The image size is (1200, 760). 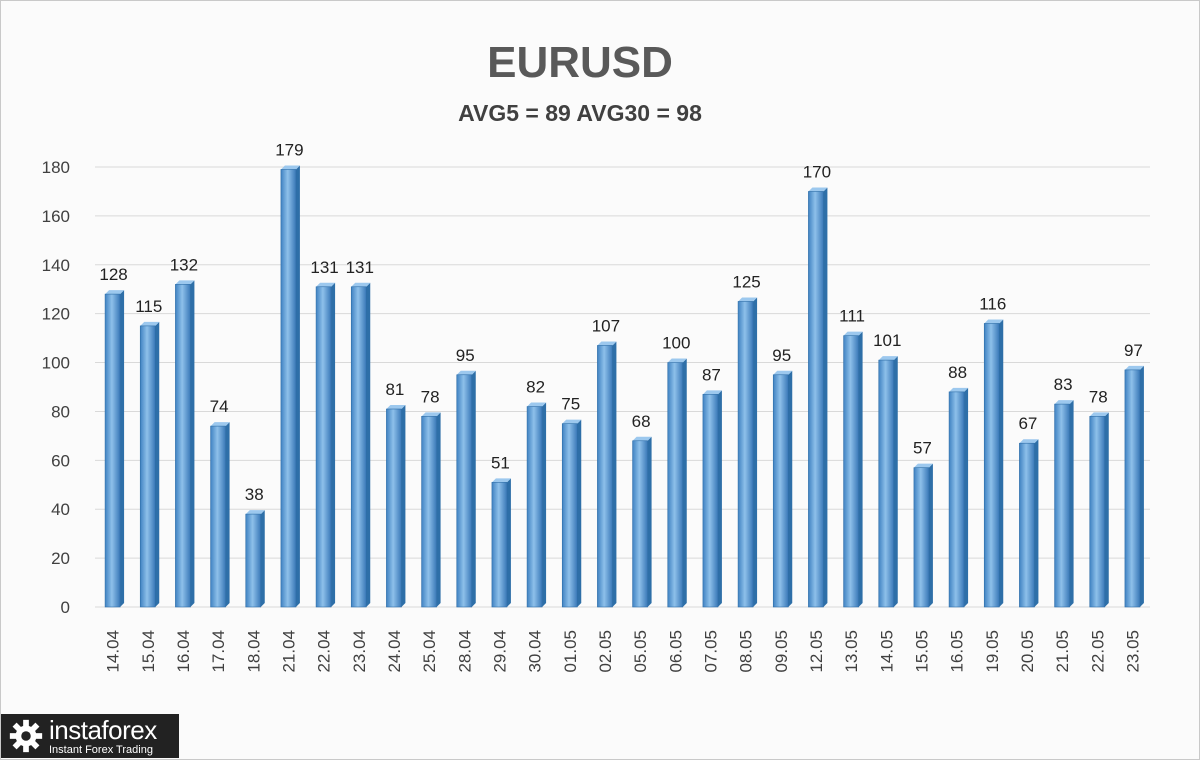 What do you see at coordinates (605, 651) in the screenshot?
I see `x-tick-label: 02.05` at bounding box center [605, 651].